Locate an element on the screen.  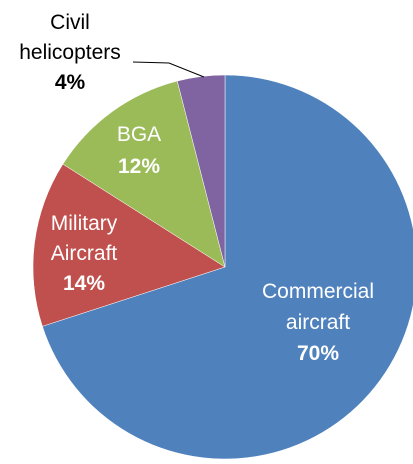
value-label-commercial-aircraft: 70% is located at coordinates (318, 353).